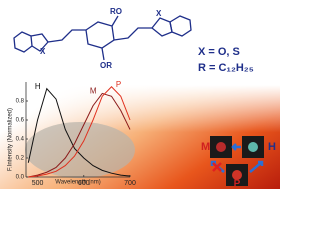 This screenshot has height=240, width=320. What do you see at coordinates (272, 147) in the screenshot?
I see `node-label: H` at bounding box center [272, 147].